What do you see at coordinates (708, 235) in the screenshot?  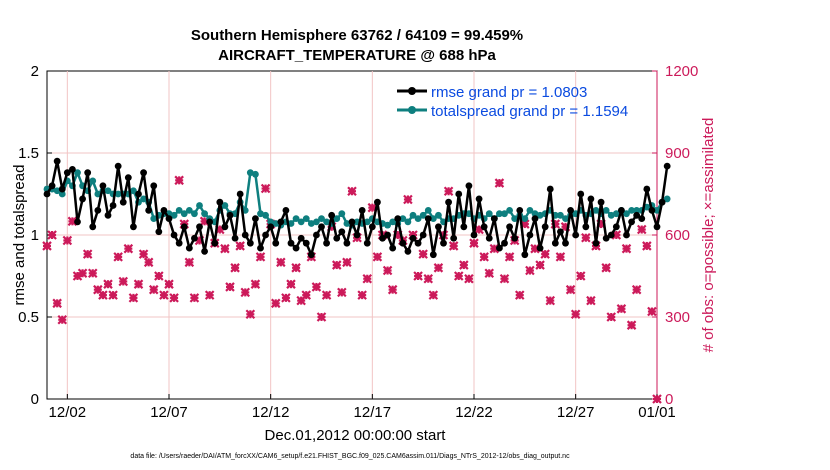 I see `y2-axis-label: # of obs: o=possible; ×=assimilated` at bounding box center [708, 235].